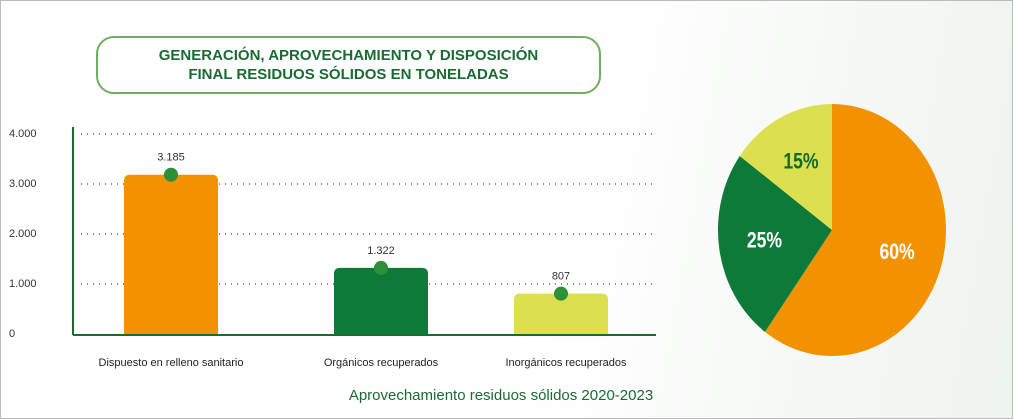 The height and width of the screenshot is (419, 1013). I want to click on y-tick-label: 2.000, so click(23, 234).